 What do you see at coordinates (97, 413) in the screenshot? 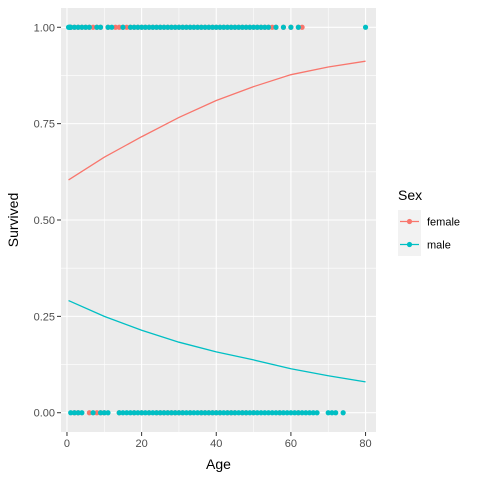
I see `point-female-died` at bounding box center [97, 413].